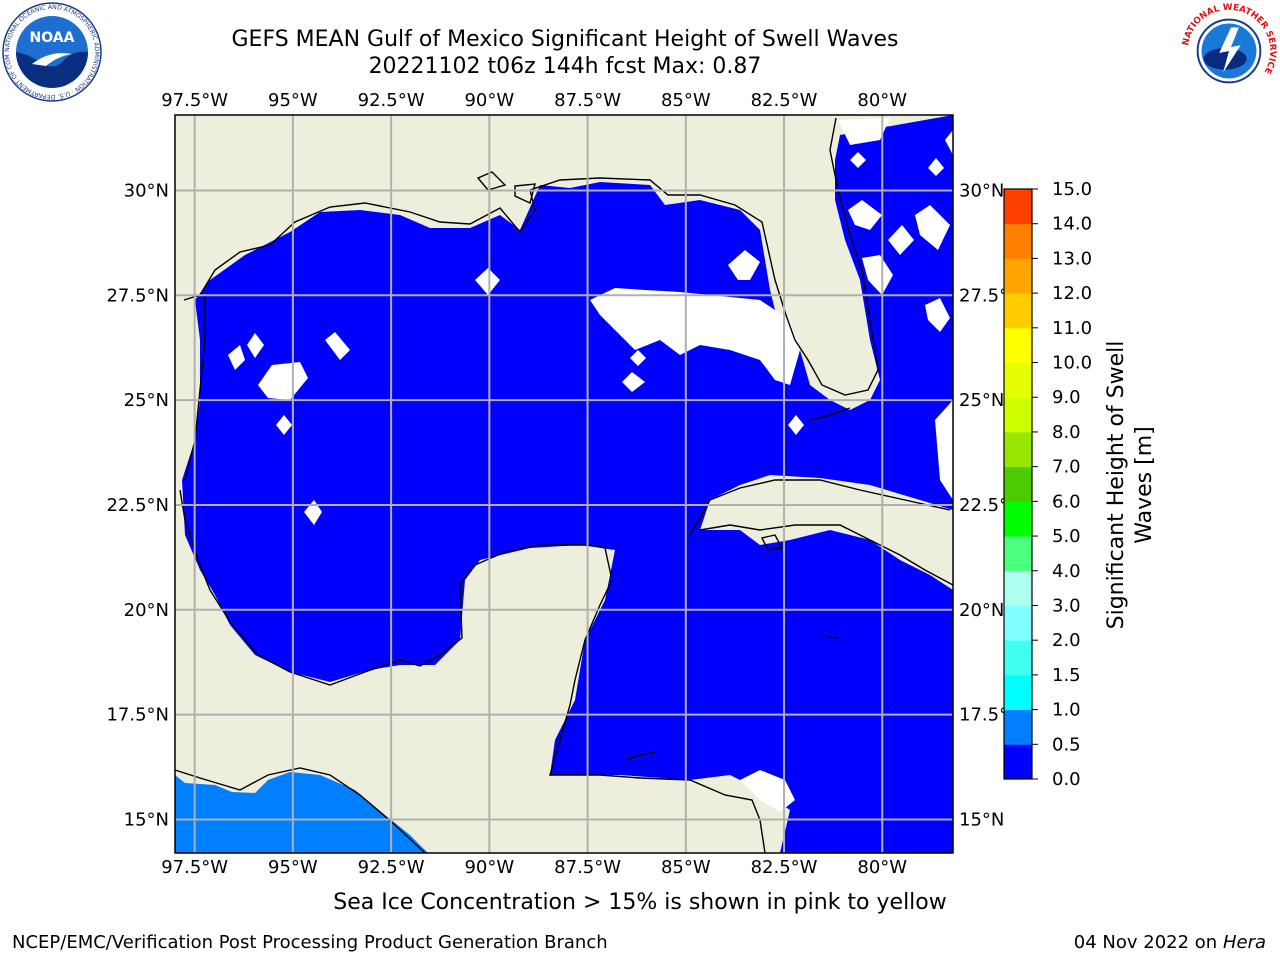  I want to click on colorbar-tick-label: 10.0, so click(1072, 363).